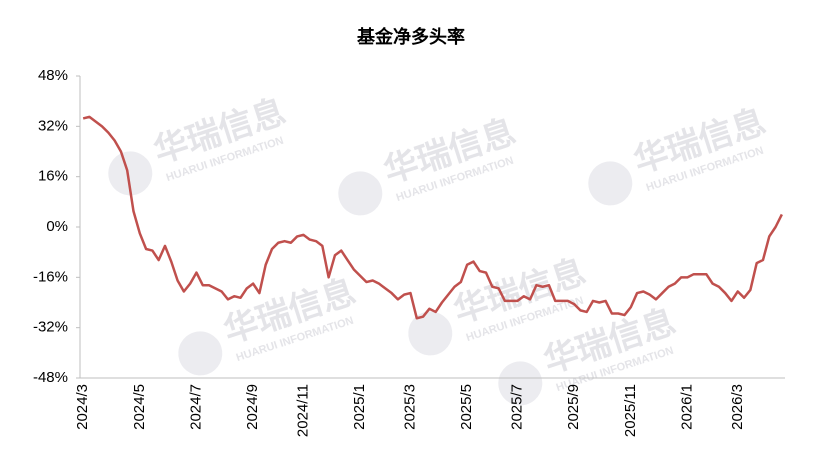 This screenshot has width=822, height=475. Describe the element at coordinates (737, 407) in the screenshot. I see `x-tick-label: 2026/3` at that location.